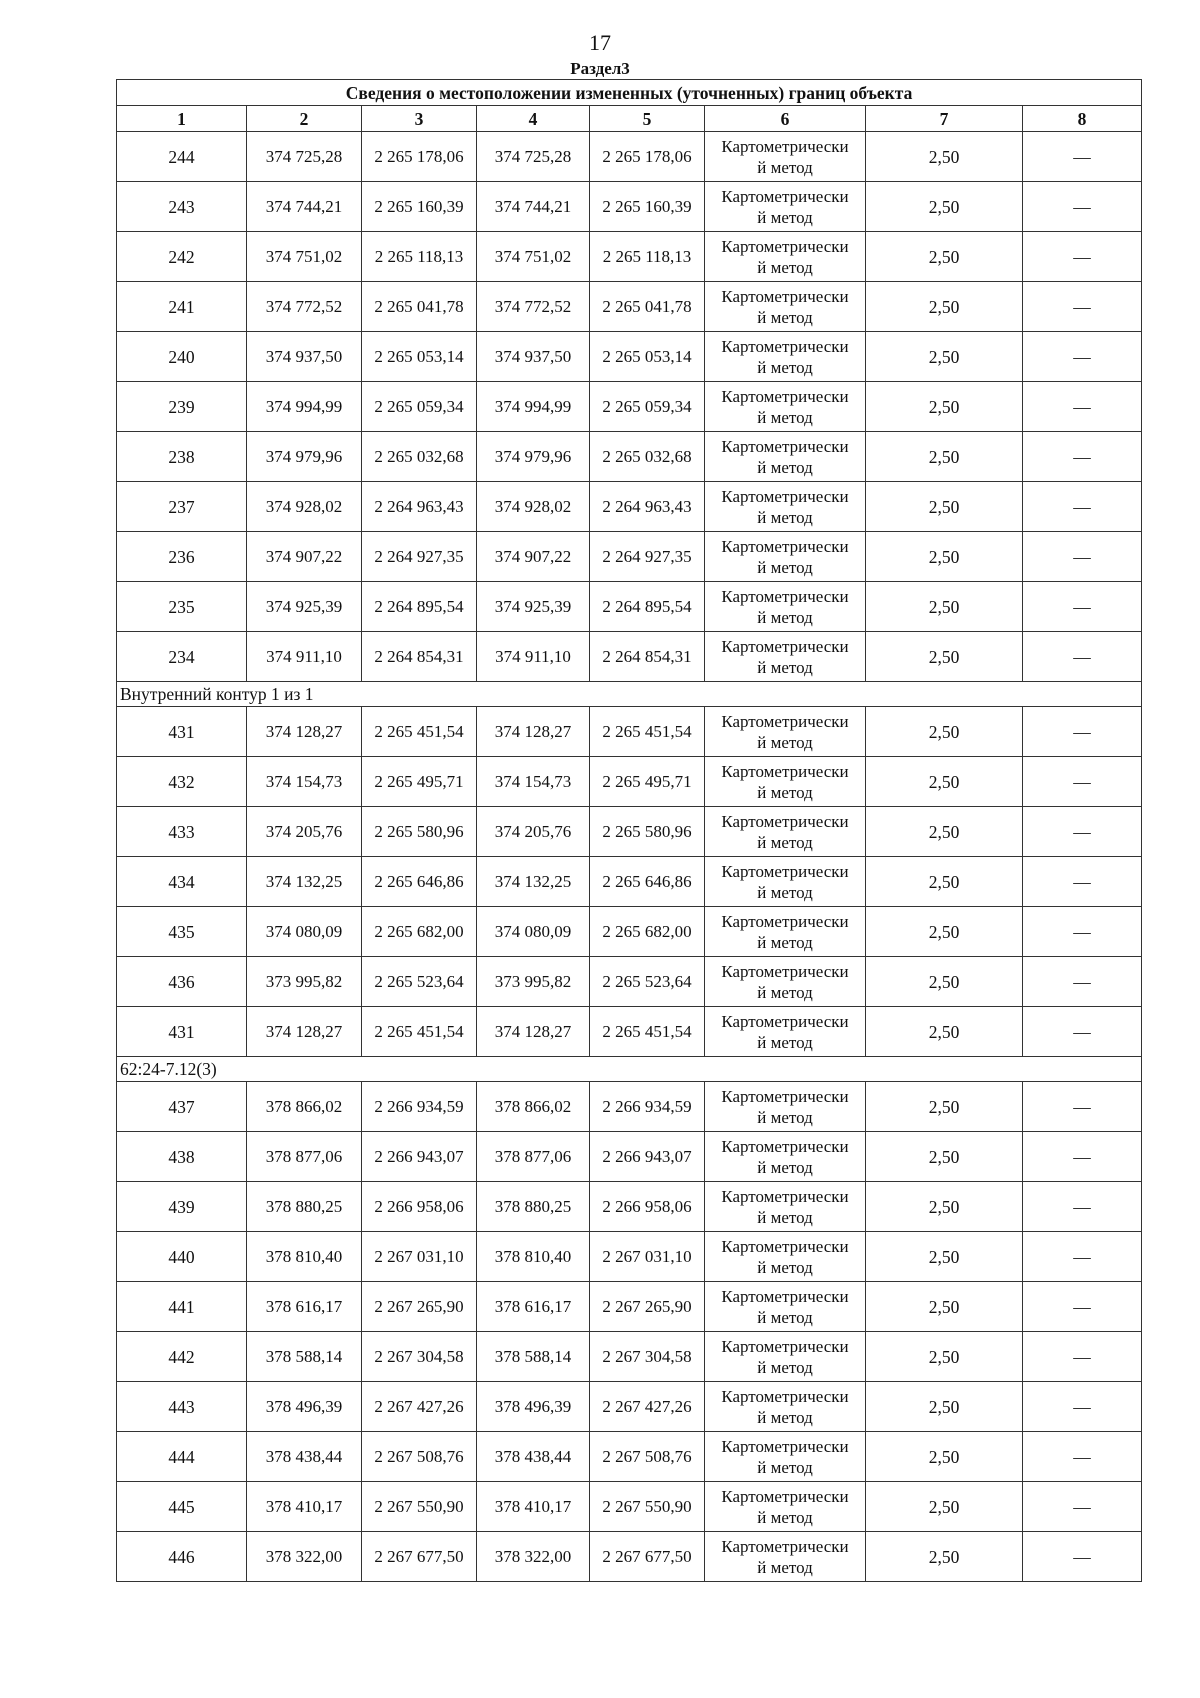  What do you see at coordinates (533, 1456) in the screenshot?
I see `x-new: 378 438,44` at bounding box center [533, 1456].